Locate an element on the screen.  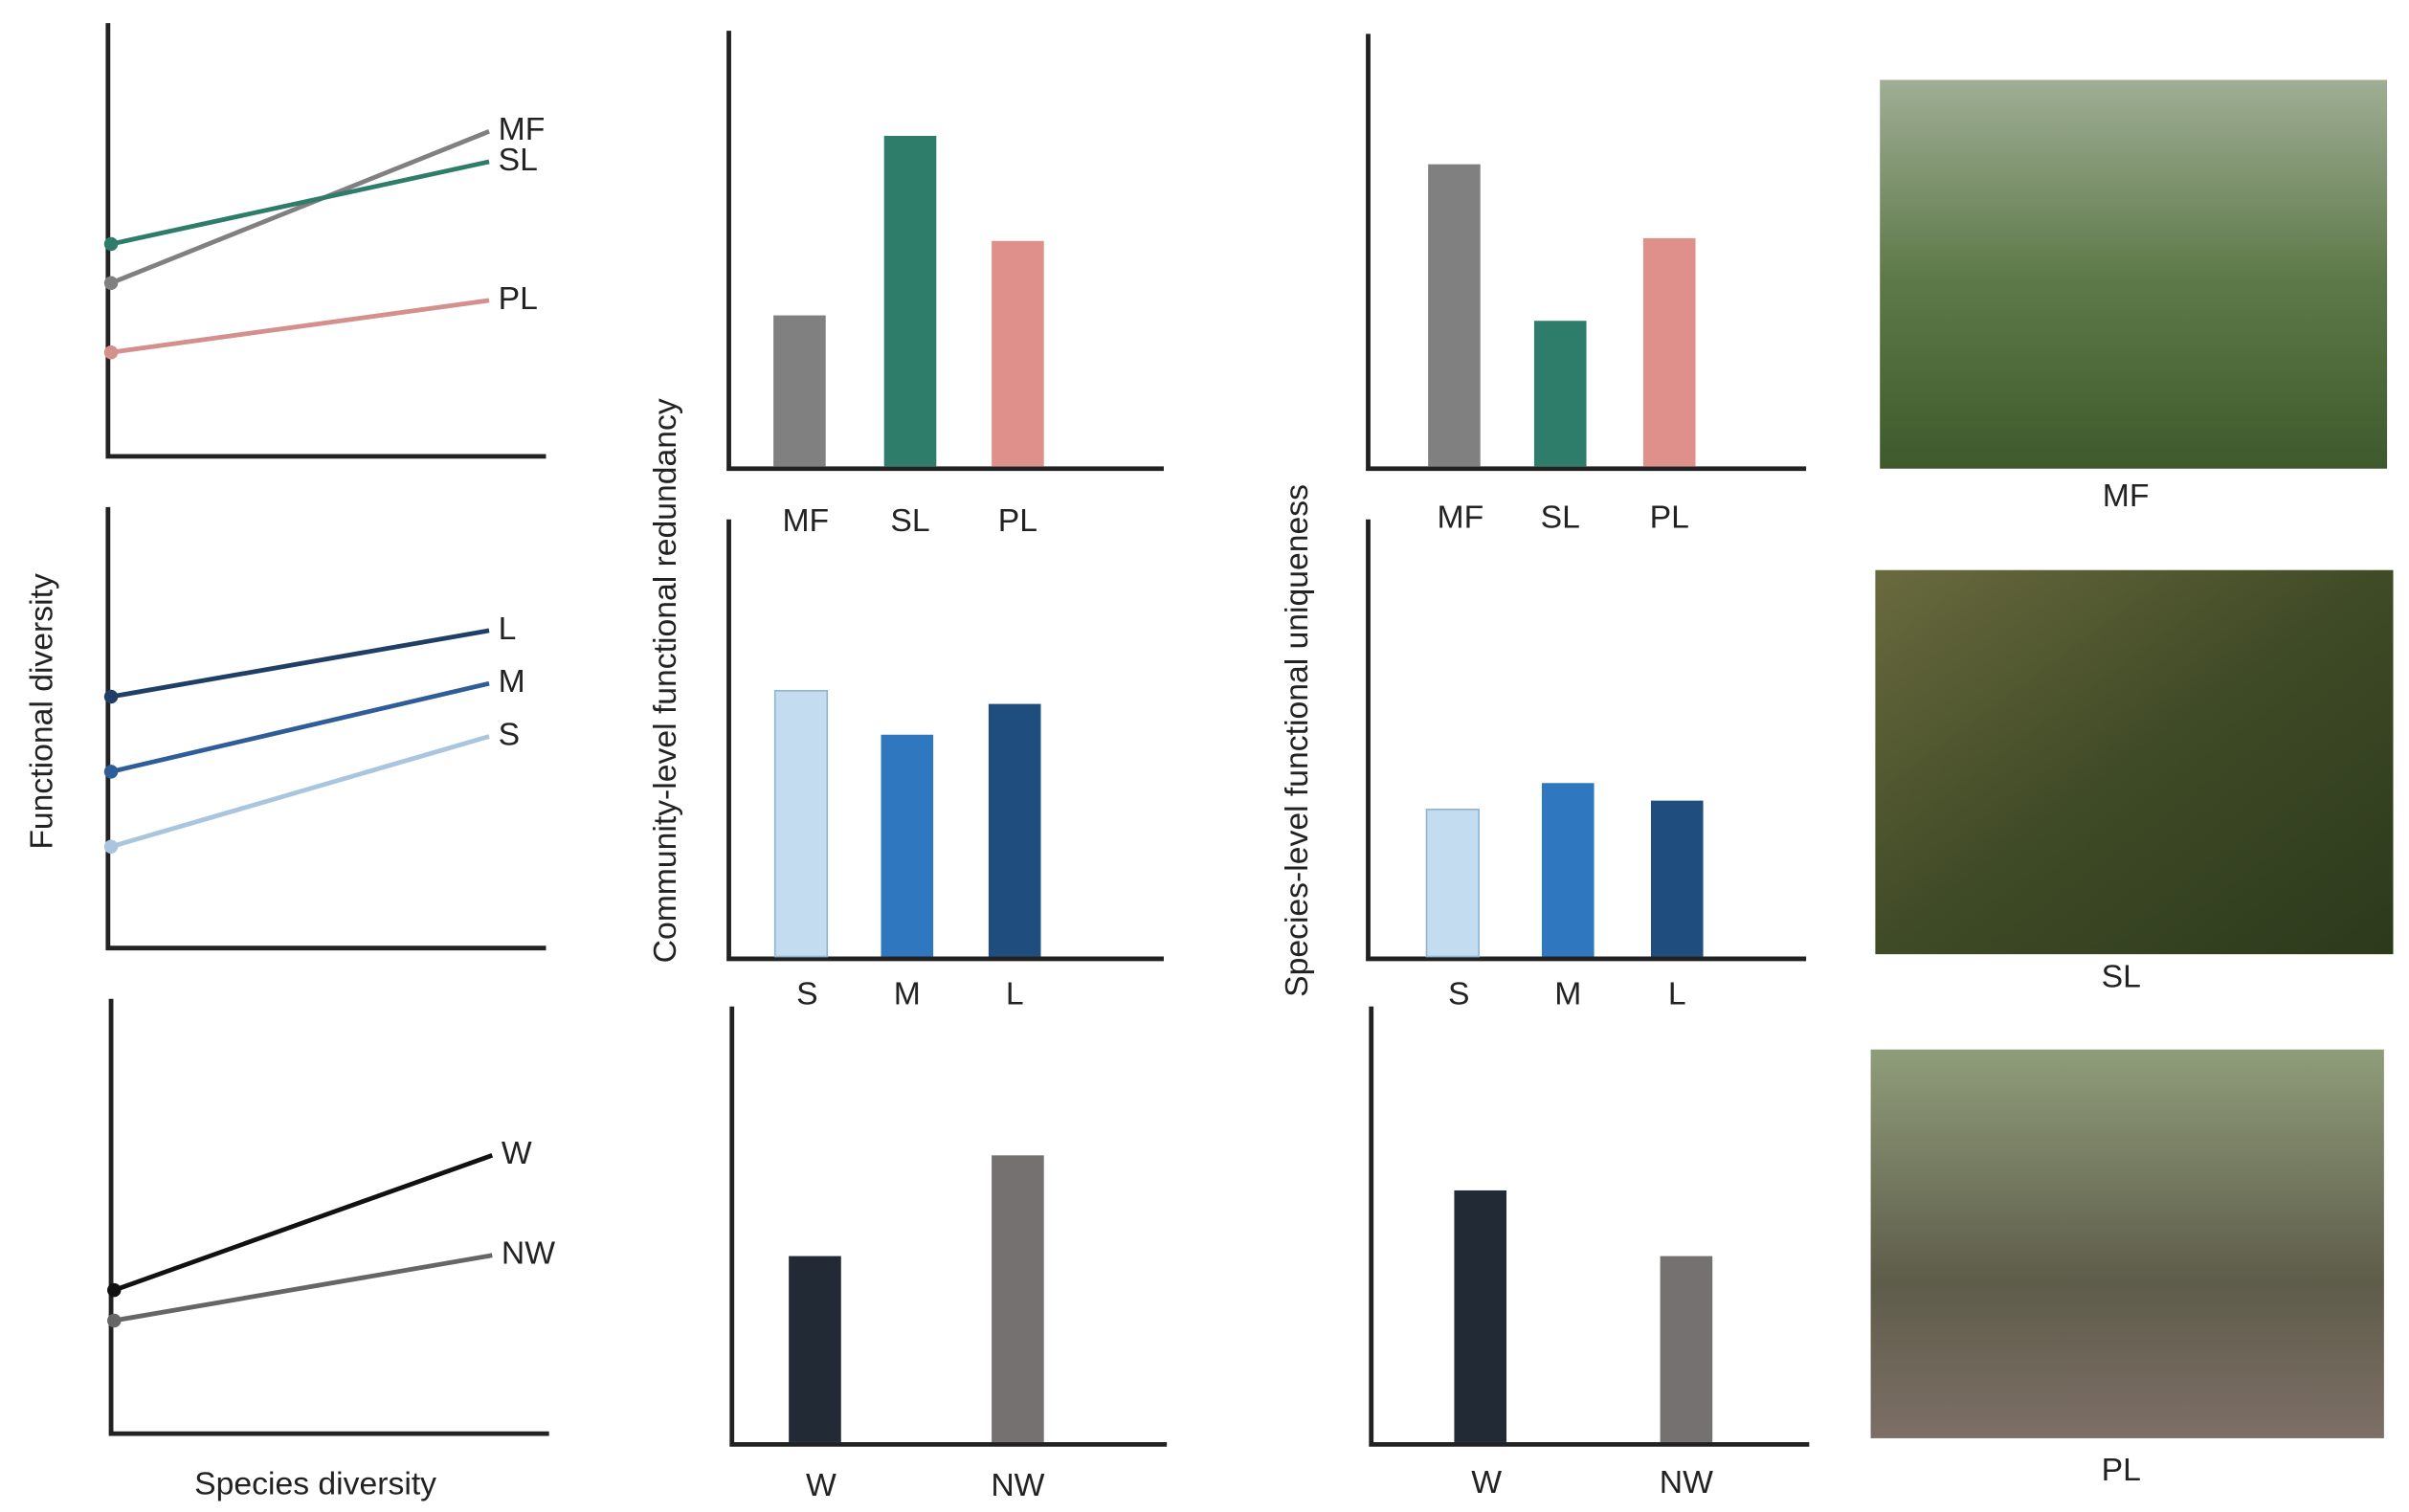
series-label: PL is located at coordinates (518, 298).